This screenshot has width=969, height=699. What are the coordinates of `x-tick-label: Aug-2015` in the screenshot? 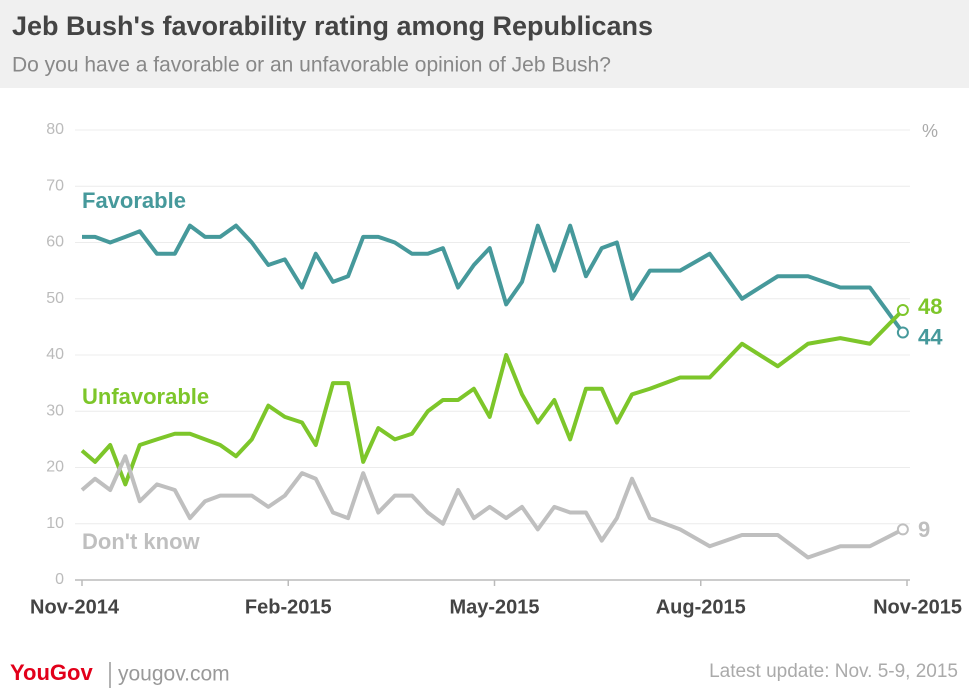 It's located at (701, 607).